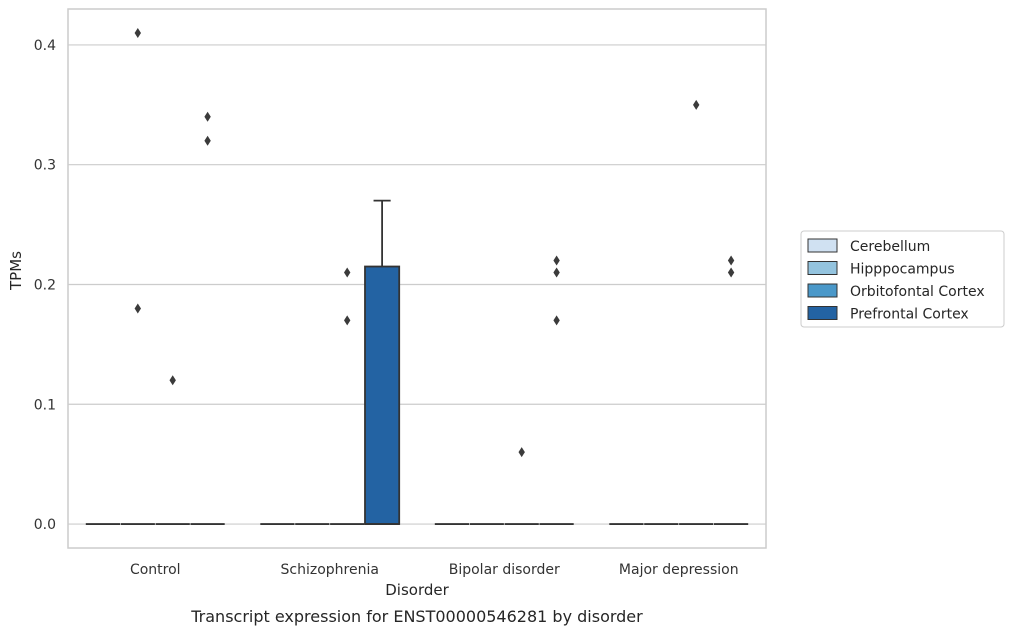 The width and height of the screenshot is (1014, 634). What do you see at coordinates (45, 166) in the screenshot?
I see `y-tick-label: 0.3` at bounding box center [45, 166].